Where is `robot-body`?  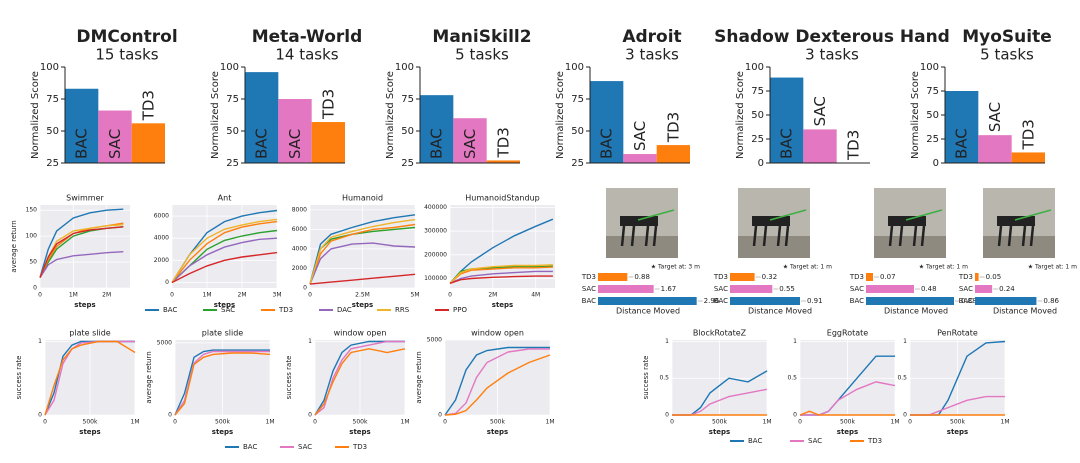 robot-body is located at coordinates (907, 221).